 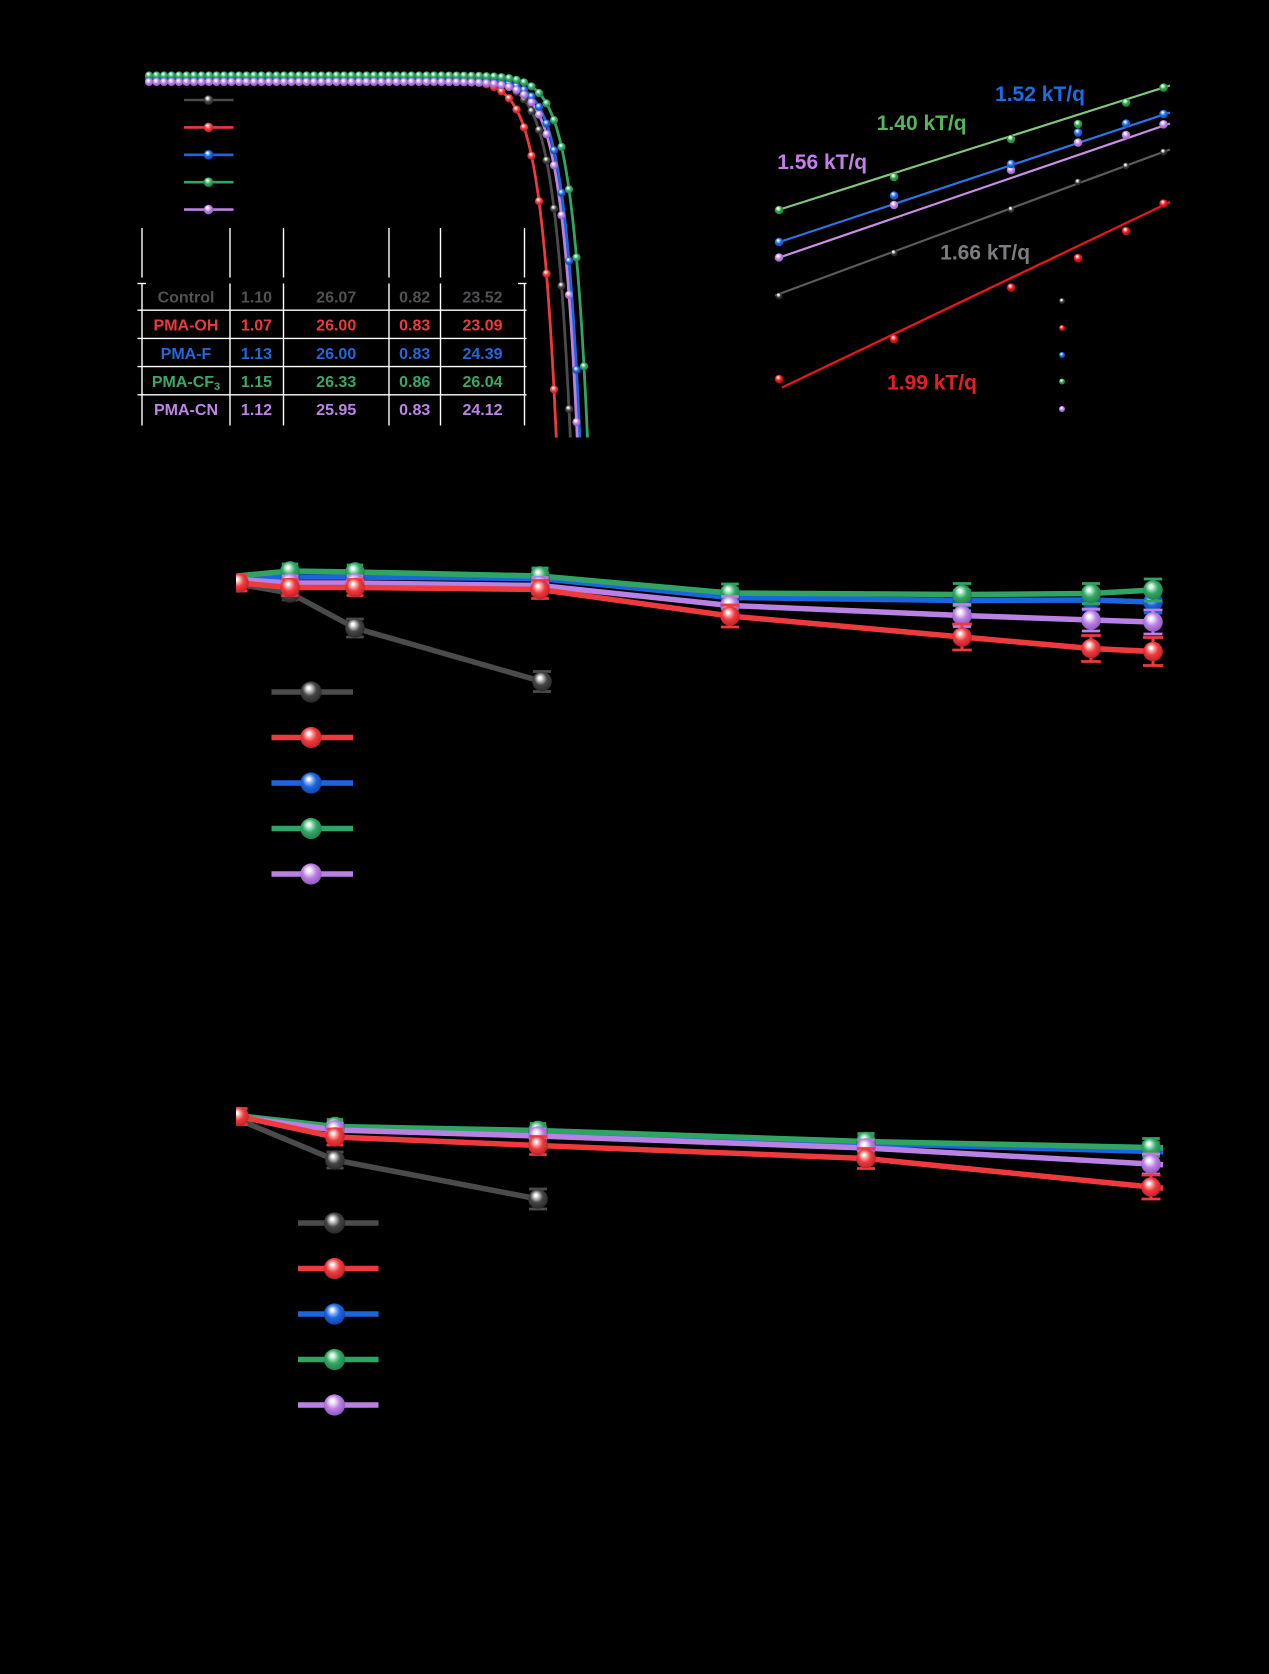 What do you see at coordinates (336, 410) in the screenshot?
I see `svg-text: 25.95` at bounding box center [336, 410].